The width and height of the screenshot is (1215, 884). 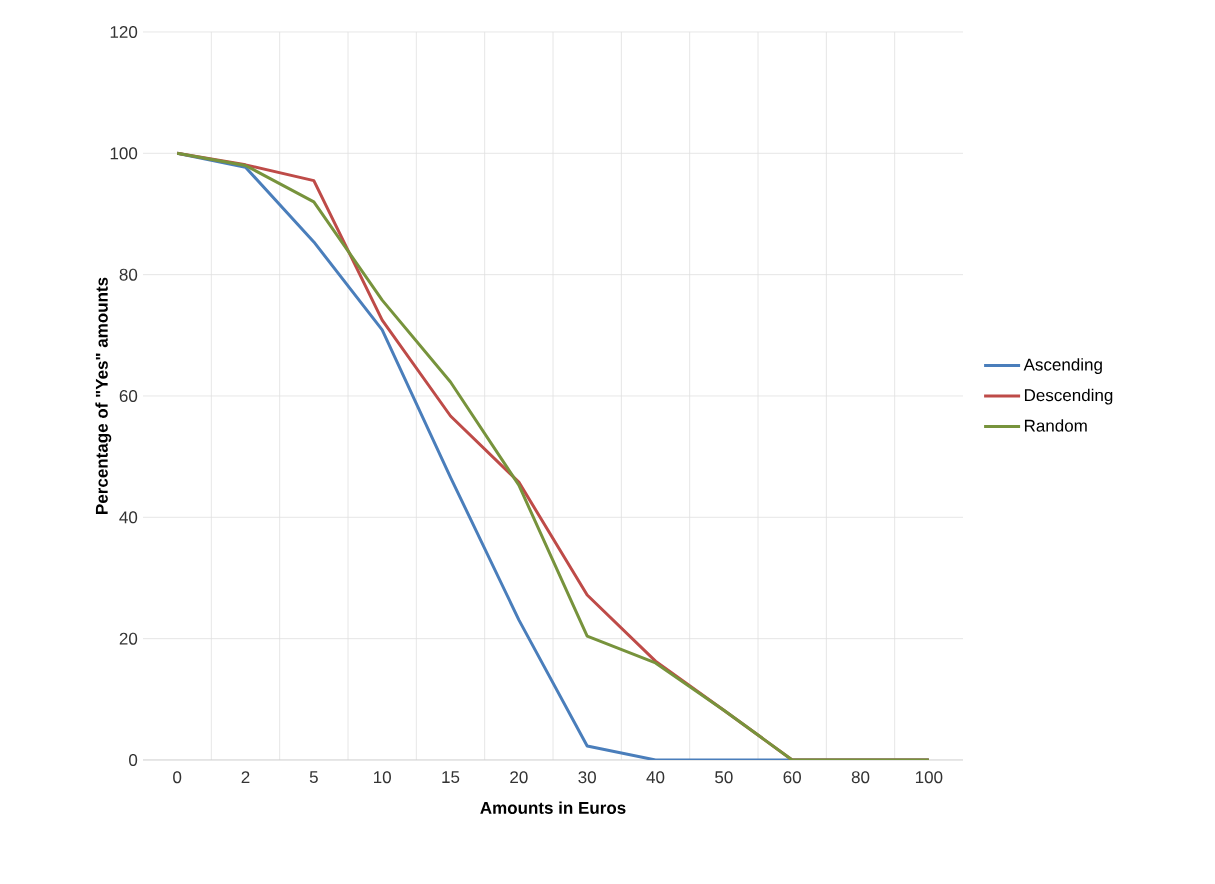 What do you see at coordinates (124, 153) in the screenshot?
I see `y-tick-label: 100` at bounding box center [124, 153].